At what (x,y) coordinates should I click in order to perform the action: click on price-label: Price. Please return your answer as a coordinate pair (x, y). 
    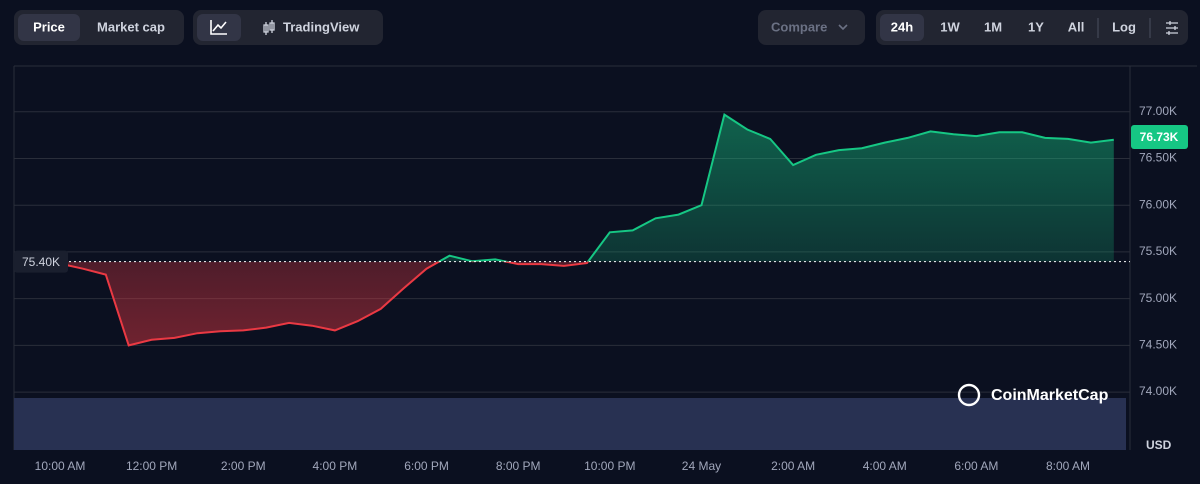
    Looking at the image, I should click on (49, 26).